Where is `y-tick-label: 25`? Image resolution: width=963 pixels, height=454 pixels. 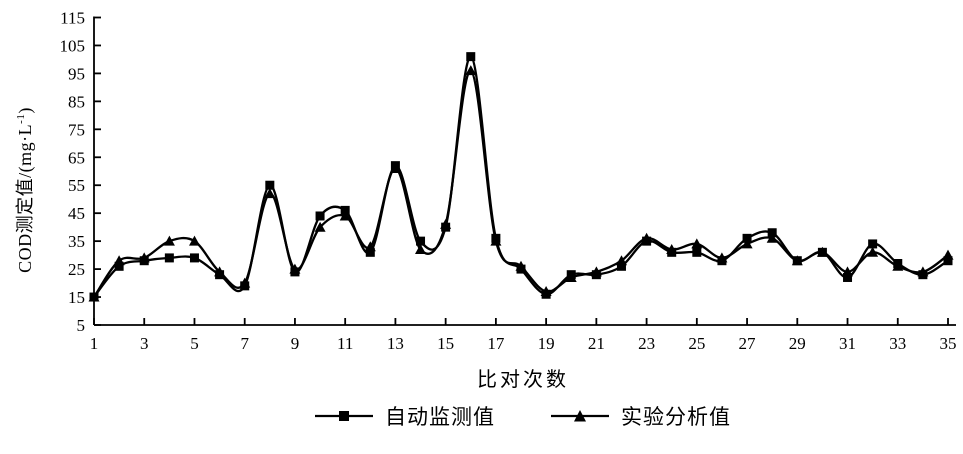
y-tick-label: 25 is located at coordinates (76, 269).